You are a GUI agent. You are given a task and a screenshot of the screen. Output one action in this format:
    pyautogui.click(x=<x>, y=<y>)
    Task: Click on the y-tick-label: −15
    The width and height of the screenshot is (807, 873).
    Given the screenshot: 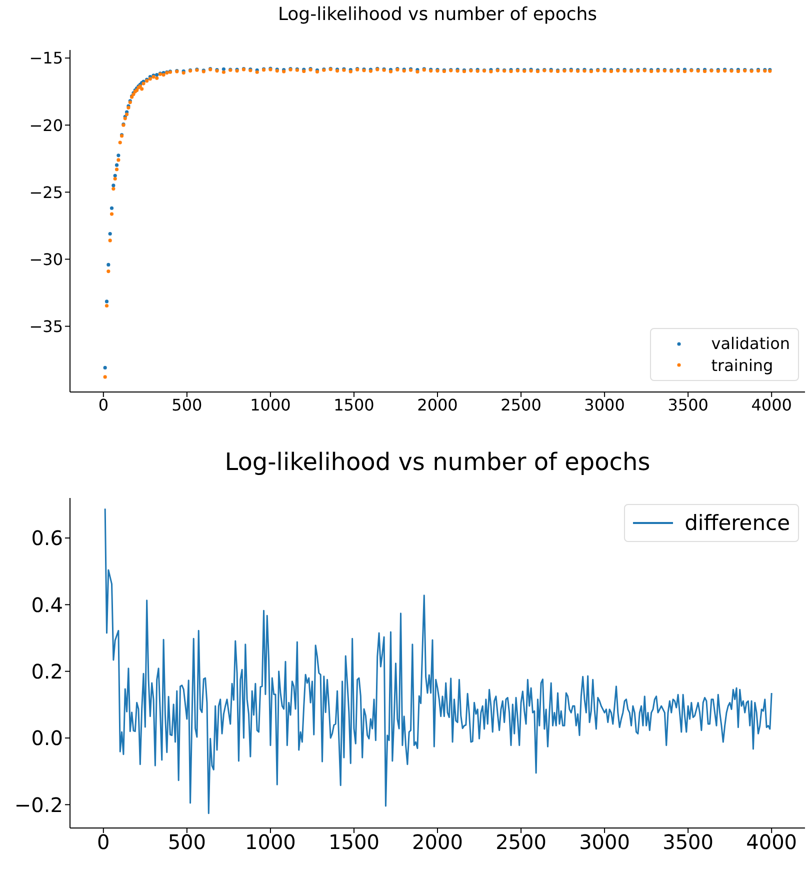 What is the action you would take?
    pyautogui.click(x=46, y=58)
    